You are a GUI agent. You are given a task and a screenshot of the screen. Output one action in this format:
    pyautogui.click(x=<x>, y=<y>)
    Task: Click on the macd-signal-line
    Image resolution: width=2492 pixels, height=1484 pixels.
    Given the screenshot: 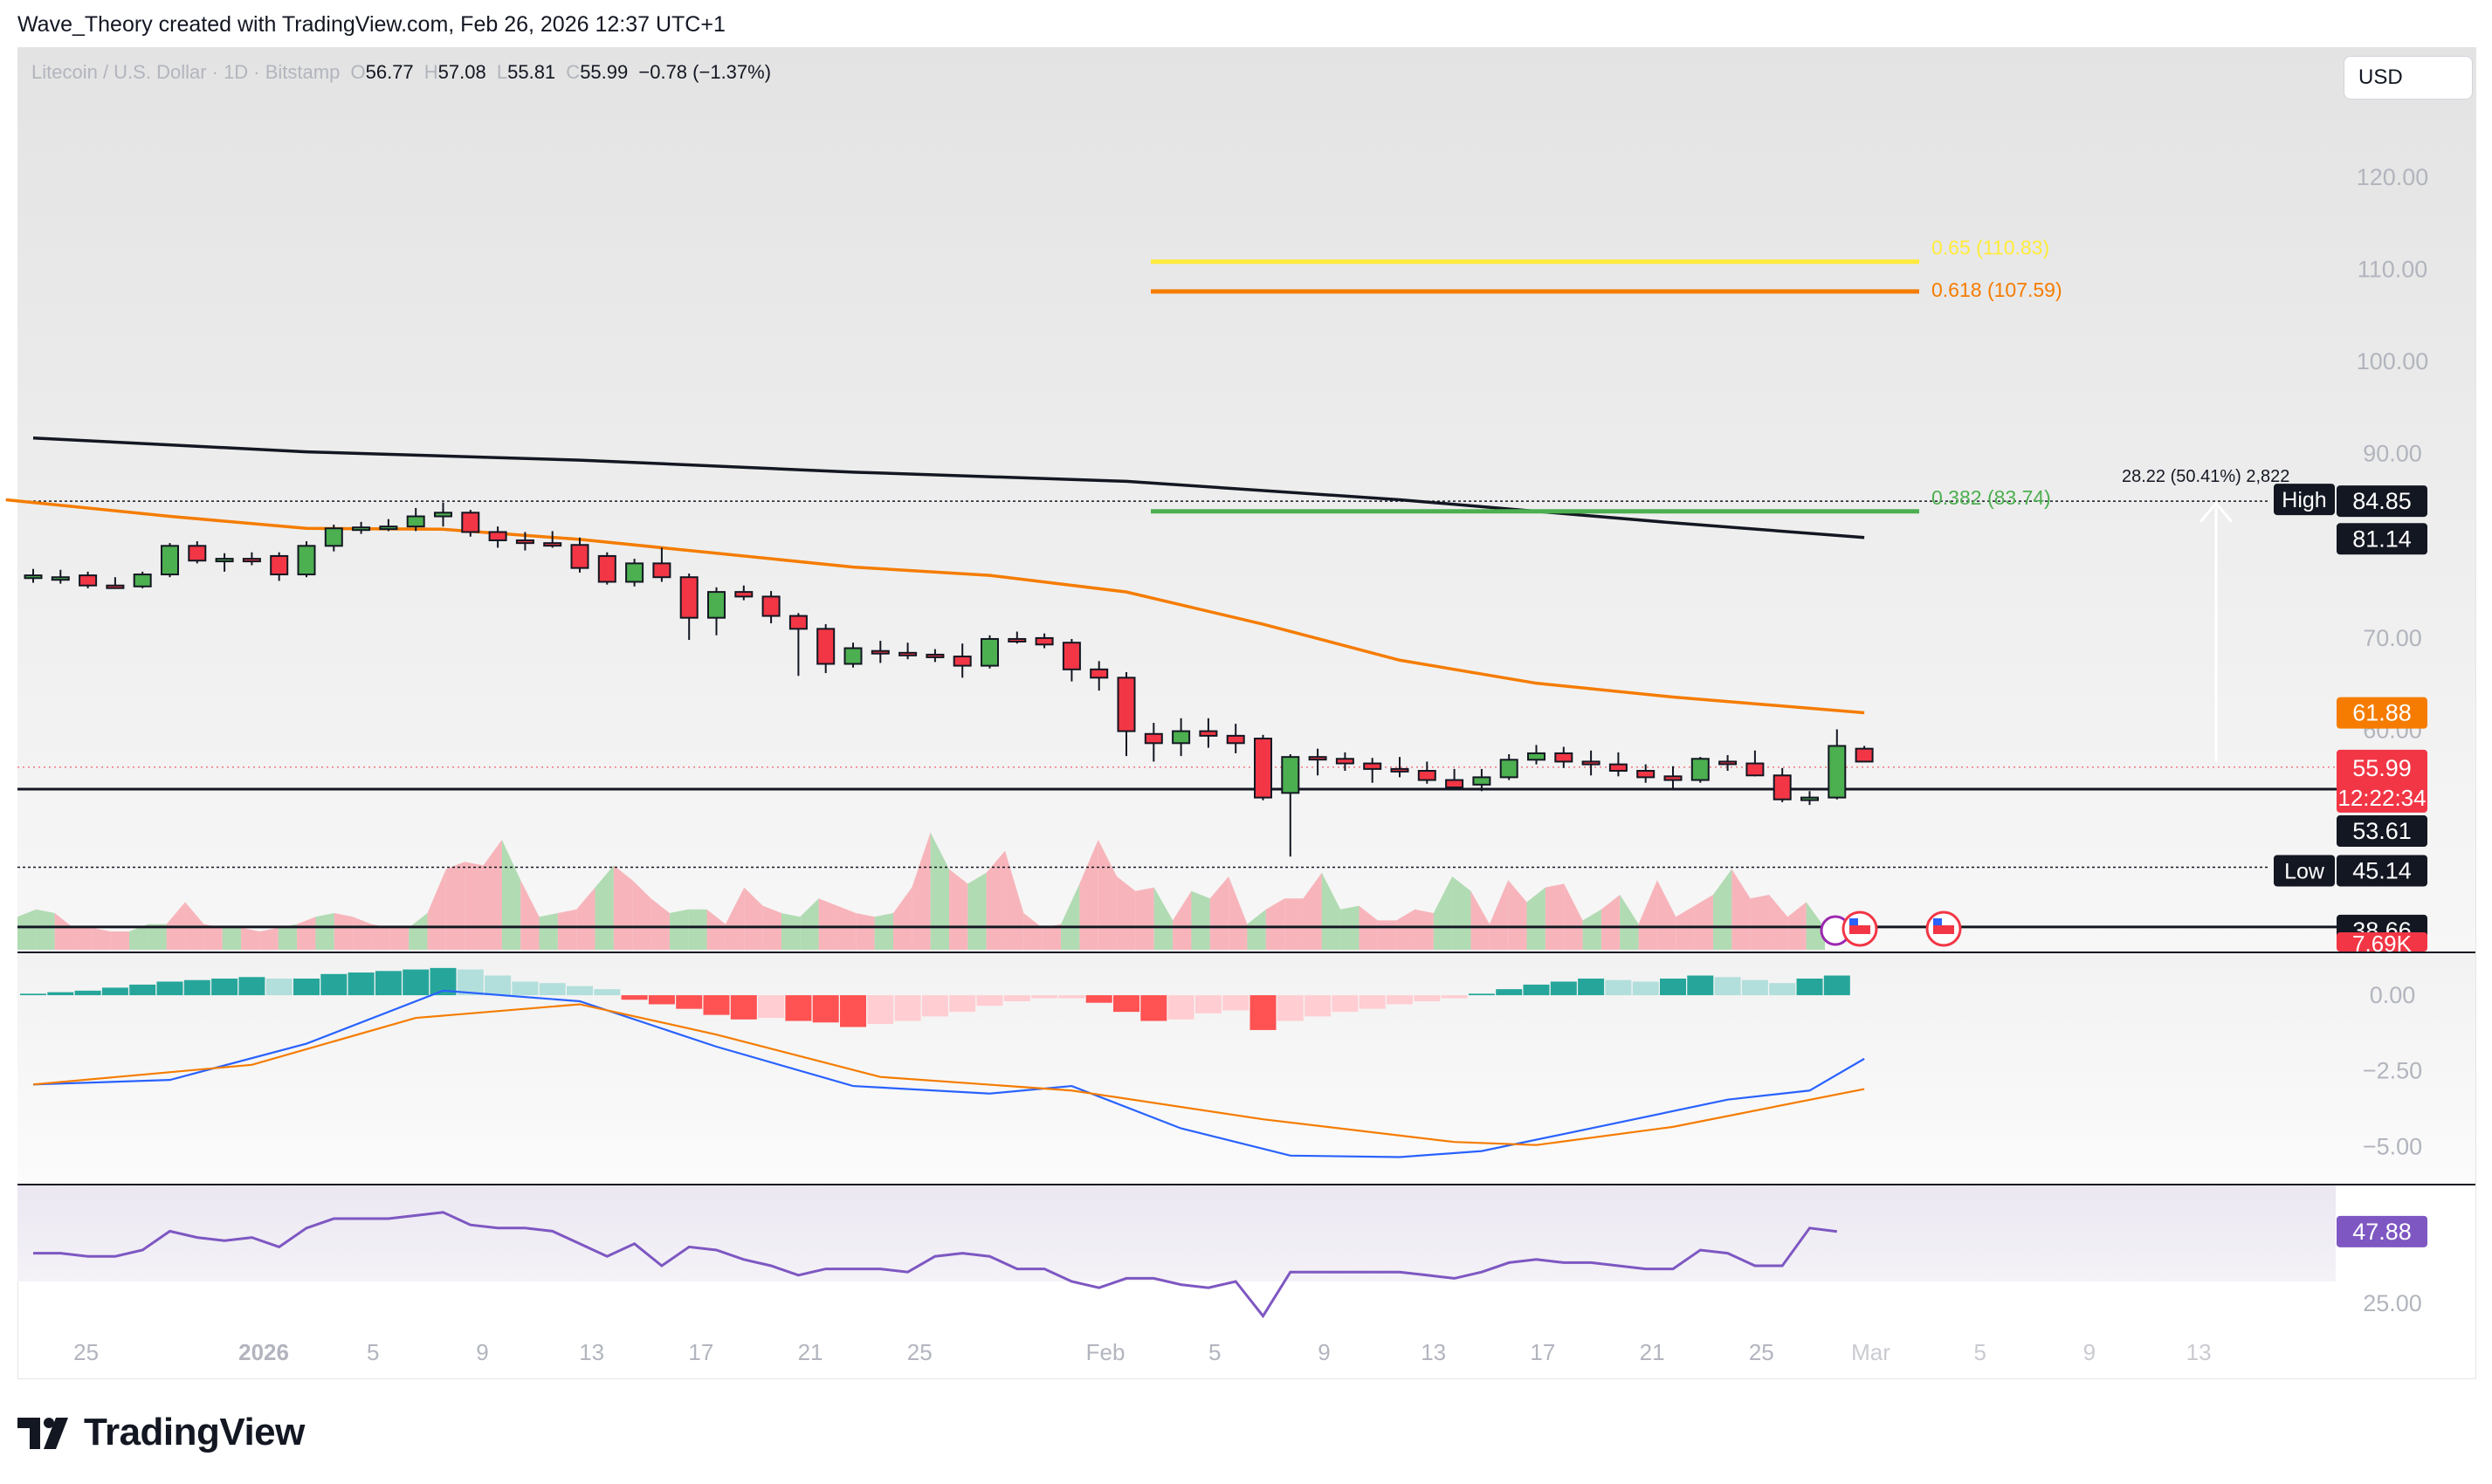 What is the action you would take?
    pyautogui.click(x=949, y=1074)
    